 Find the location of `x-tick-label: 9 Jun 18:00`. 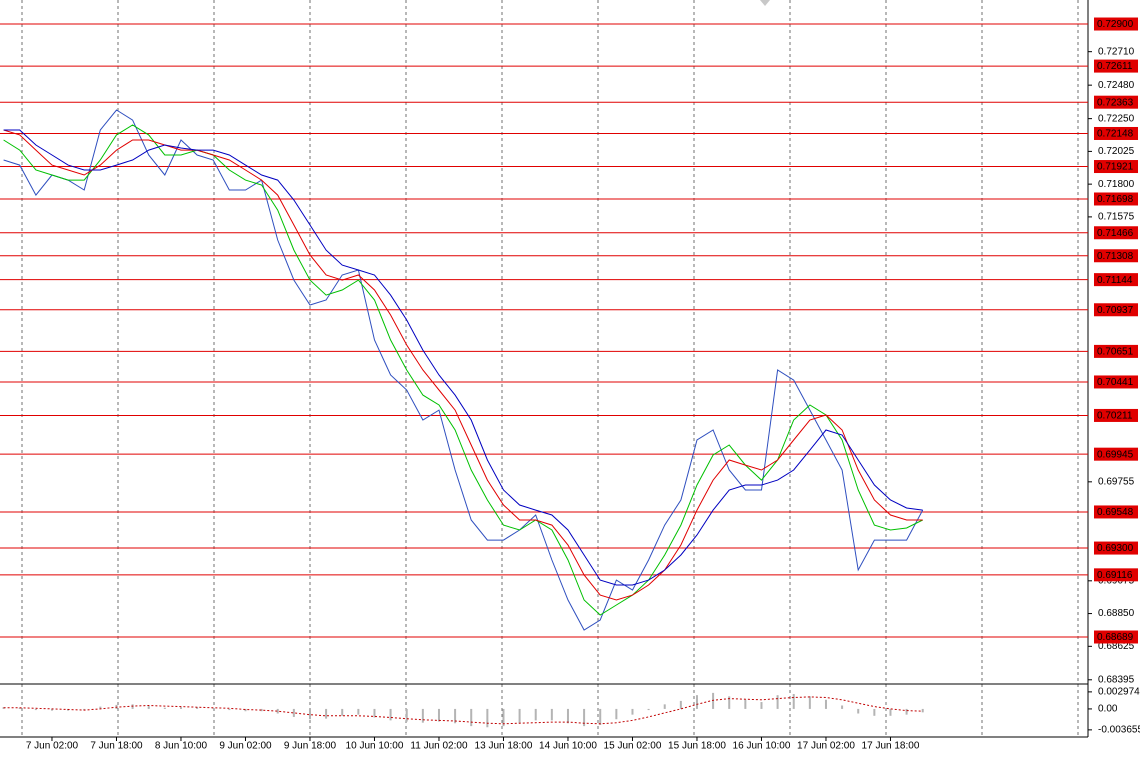

x-tick-label: 9 Jun 18:00 is located at coordinates (310, 746).